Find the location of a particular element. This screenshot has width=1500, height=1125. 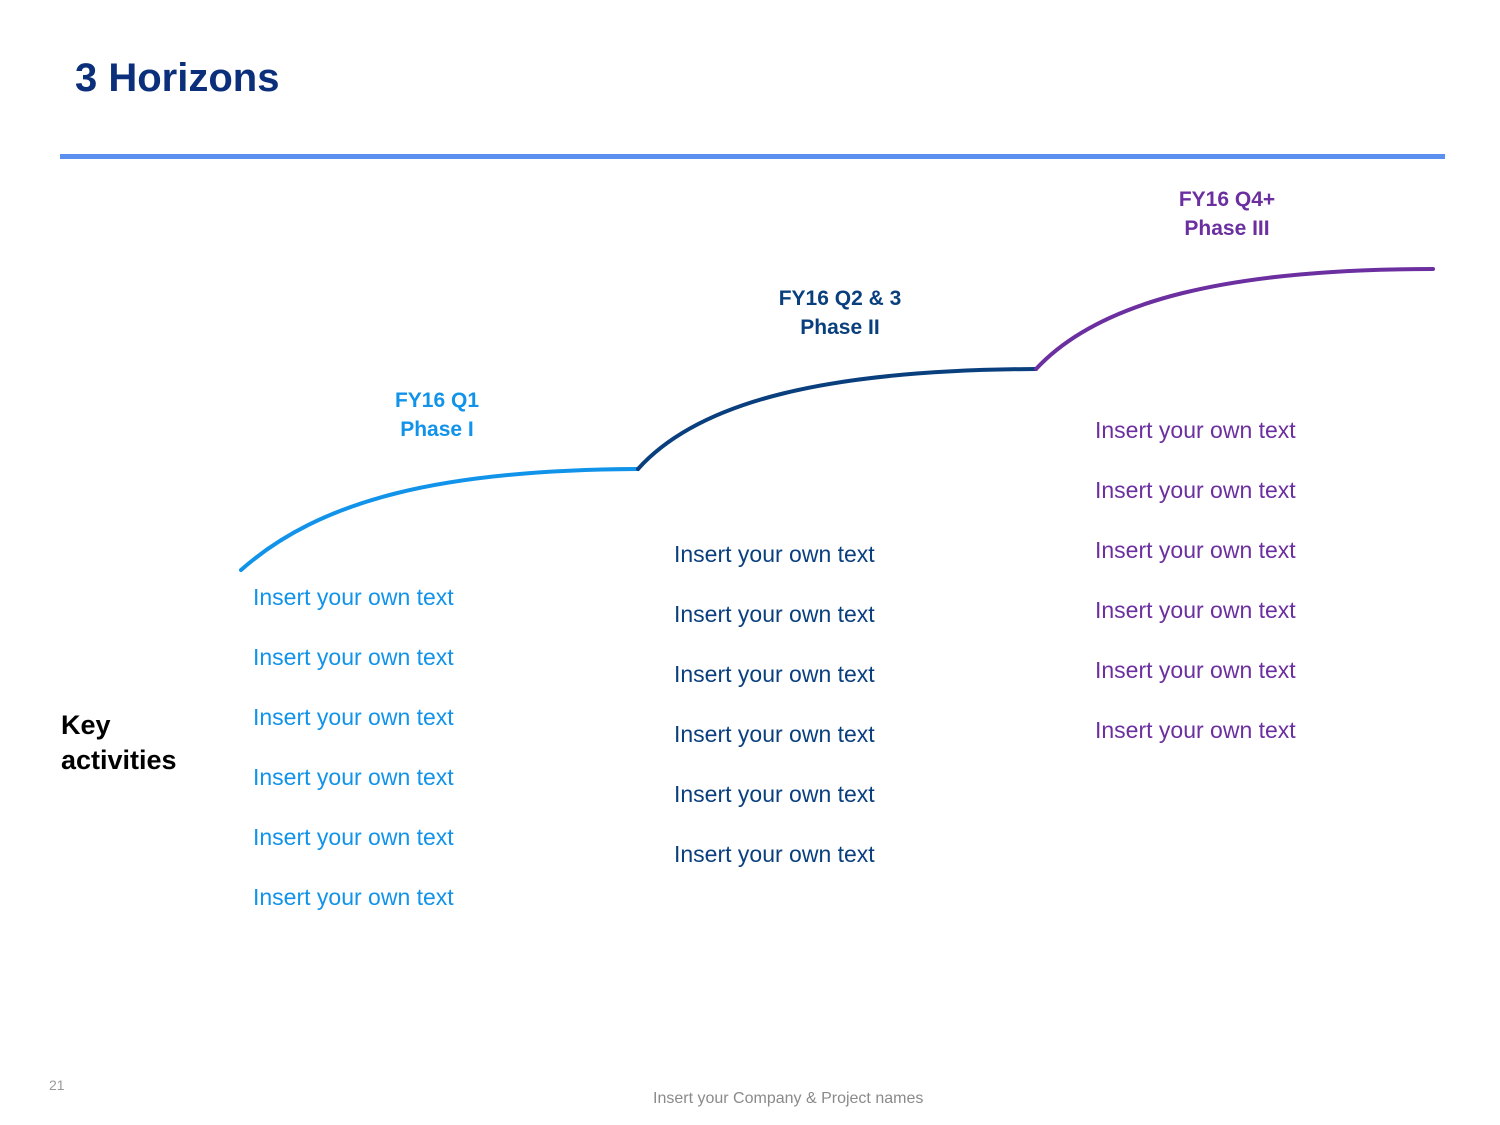

phase-name: Phase I is located at coordinates (437, 429).